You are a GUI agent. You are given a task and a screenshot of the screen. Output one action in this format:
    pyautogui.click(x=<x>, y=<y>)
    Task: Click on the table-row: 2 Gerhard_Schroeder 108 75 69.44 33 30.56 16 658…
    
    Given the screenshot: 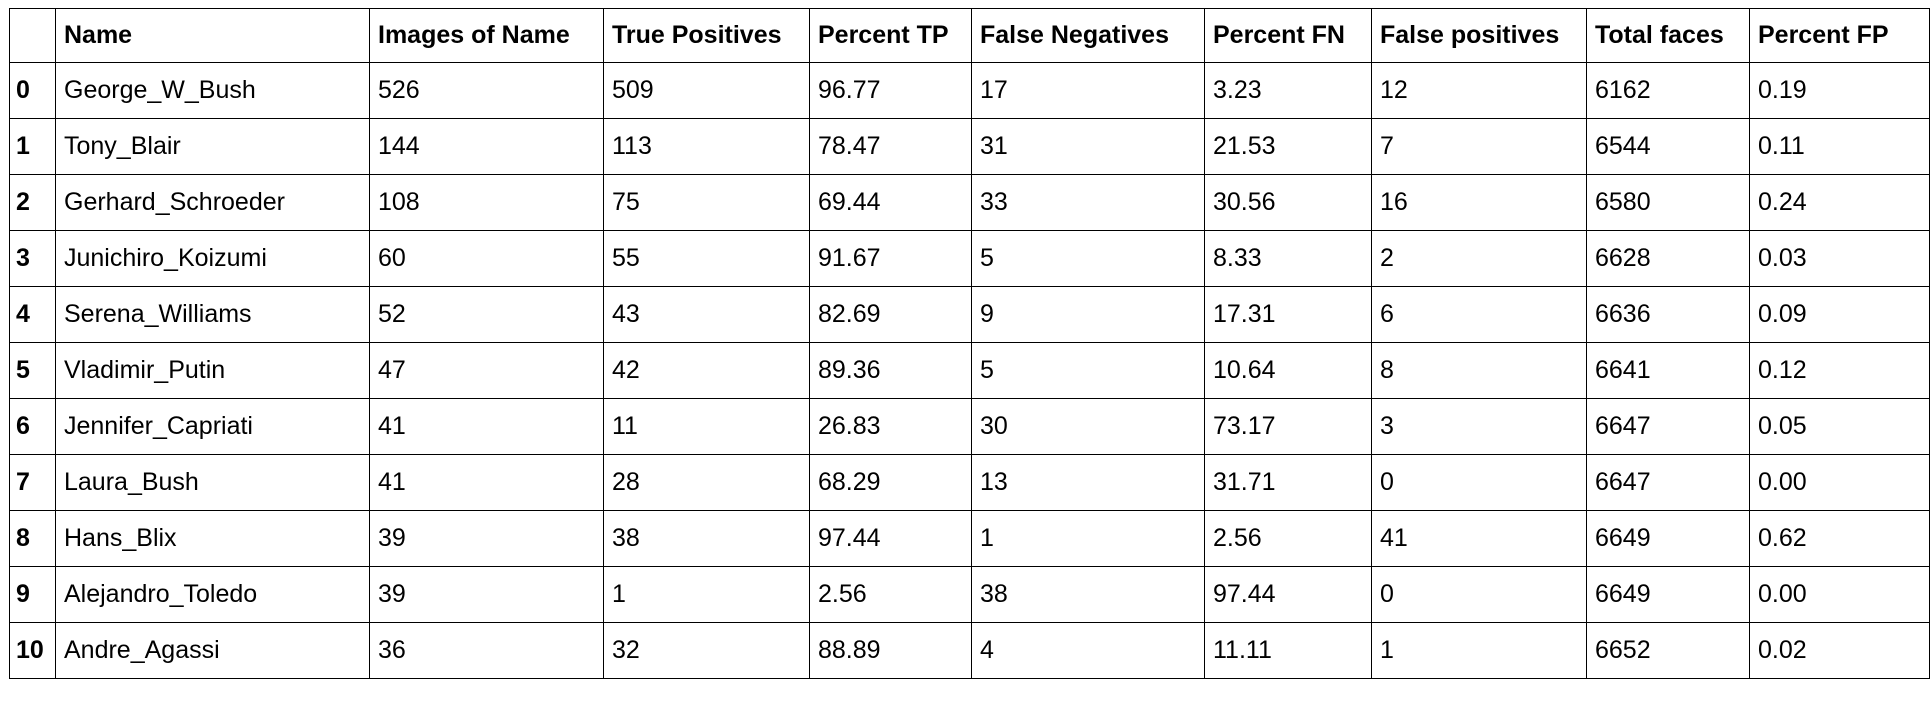 What is the action you would take?
    pyautogui.click(x=969, y=202)
    